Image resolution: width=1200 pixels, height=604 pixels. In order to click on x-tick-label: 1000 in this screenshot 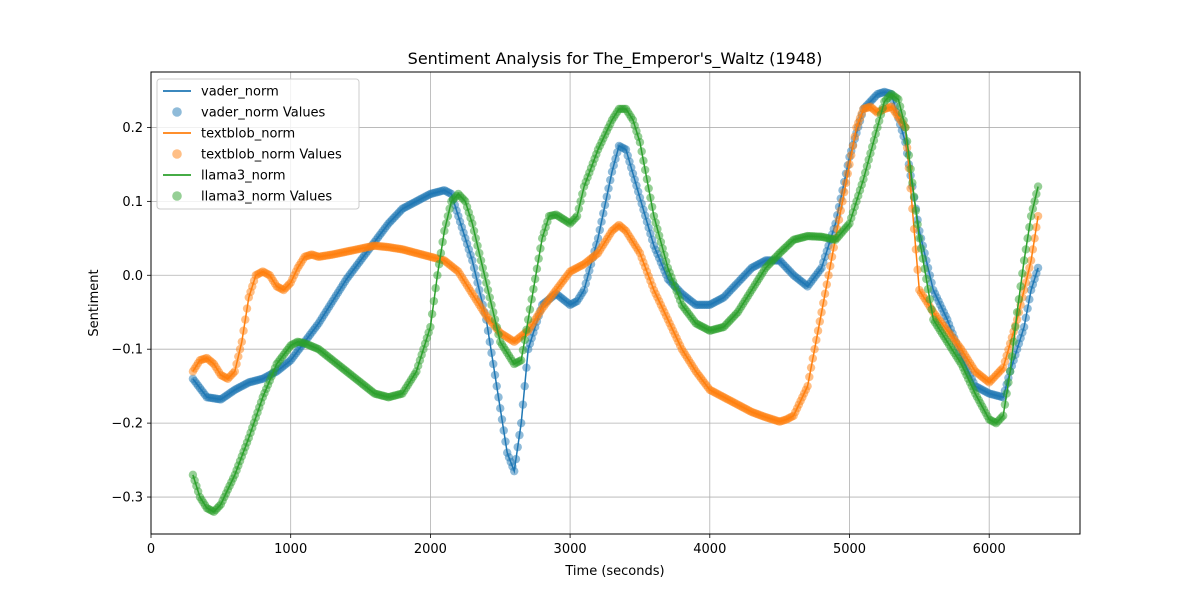, I will do `click(290, 549)`.